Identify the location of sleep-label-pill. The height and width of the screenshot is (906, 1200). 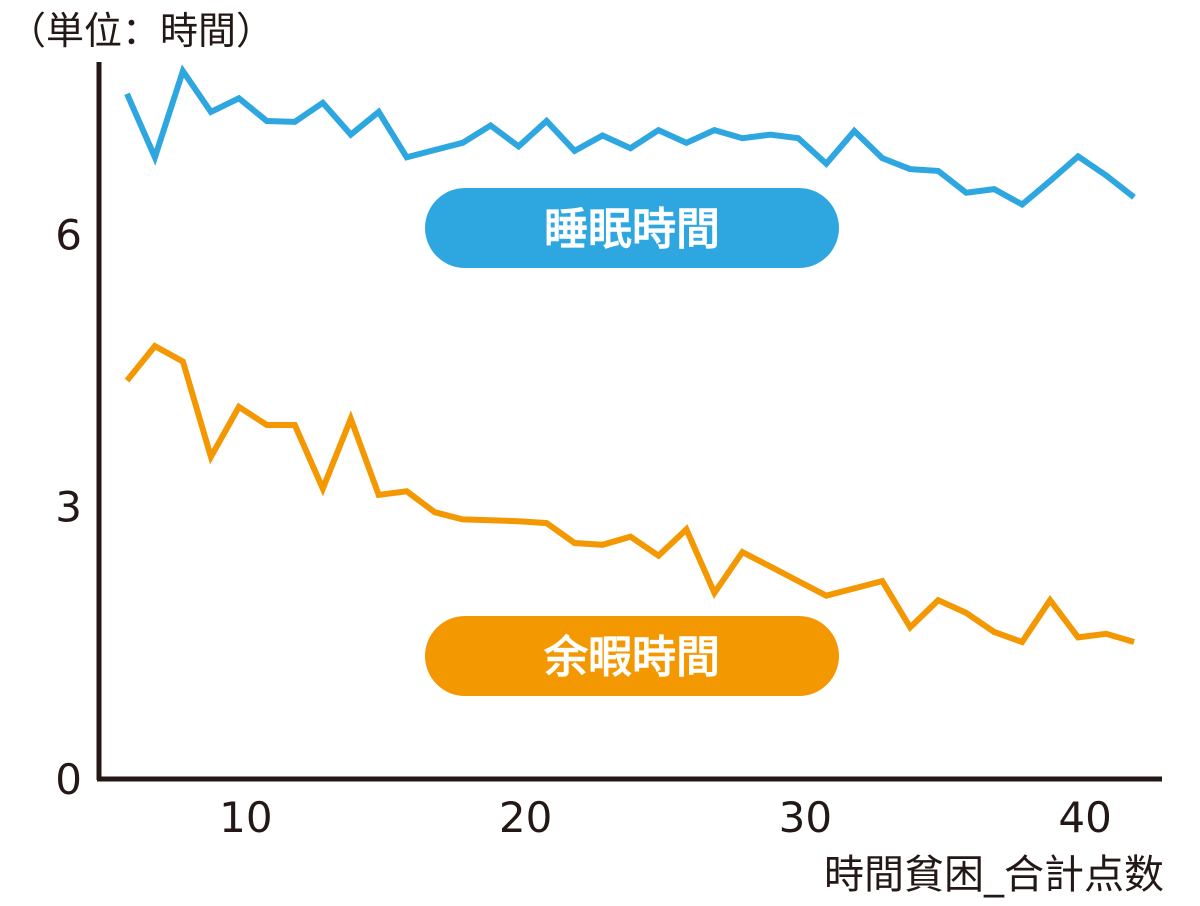
(632, 228).